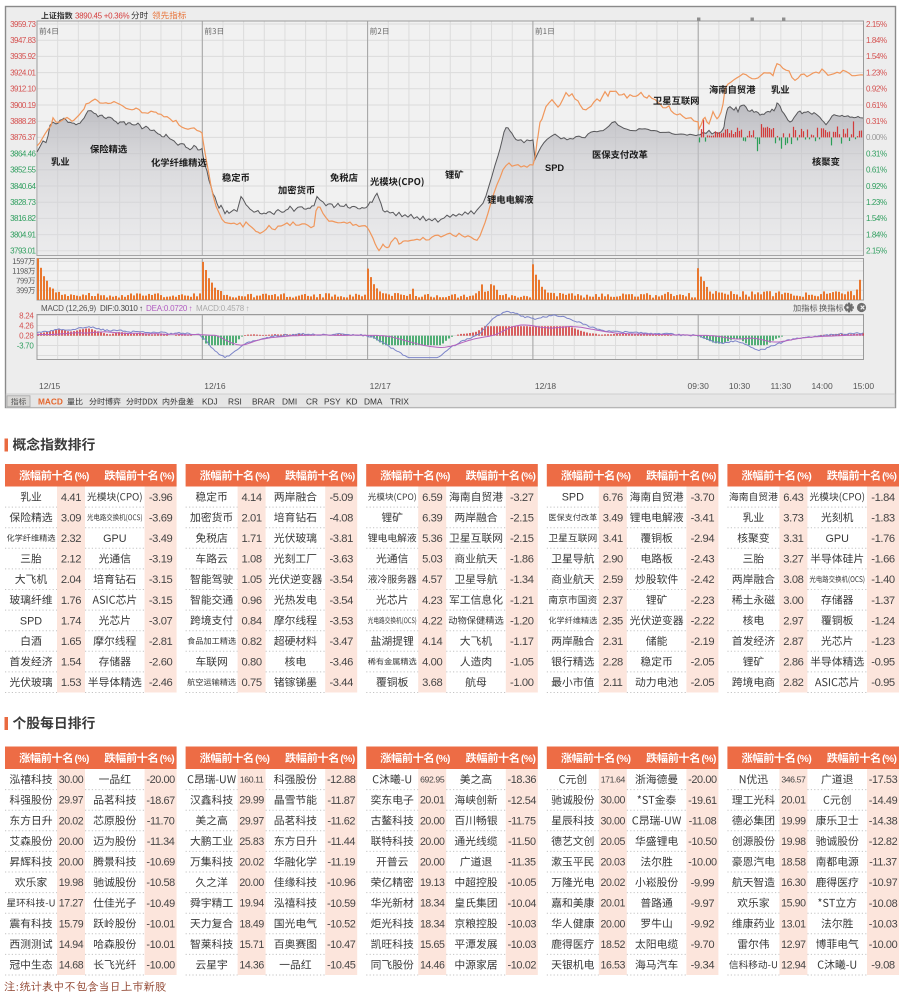 The height and width of the screenshot is (1000, 901). What do you see at coordinates (432, 683) in the screenshot?
I see `svg-text: 3.68` at bounding box center [432, 683].